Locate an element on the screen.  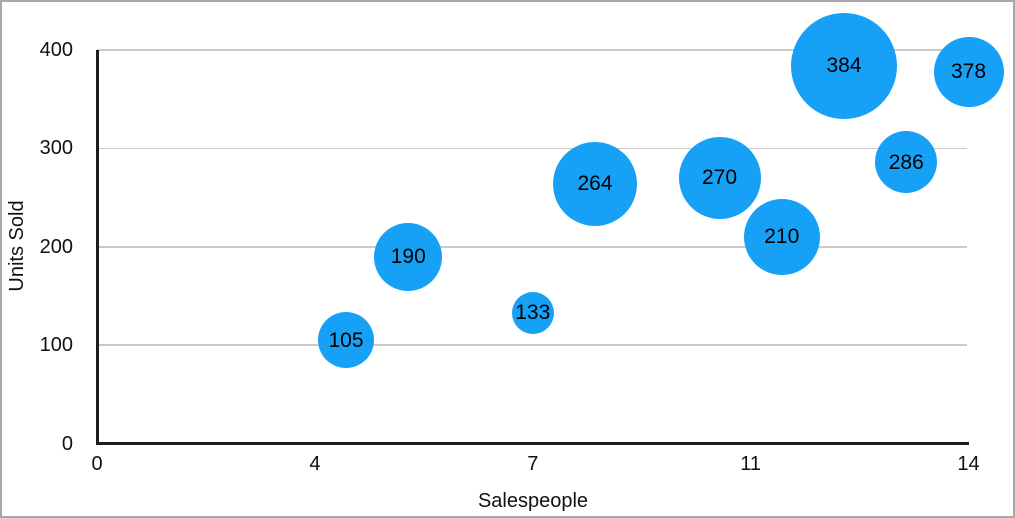
y-tick-label: 300 is located at coordinates (56, 148).